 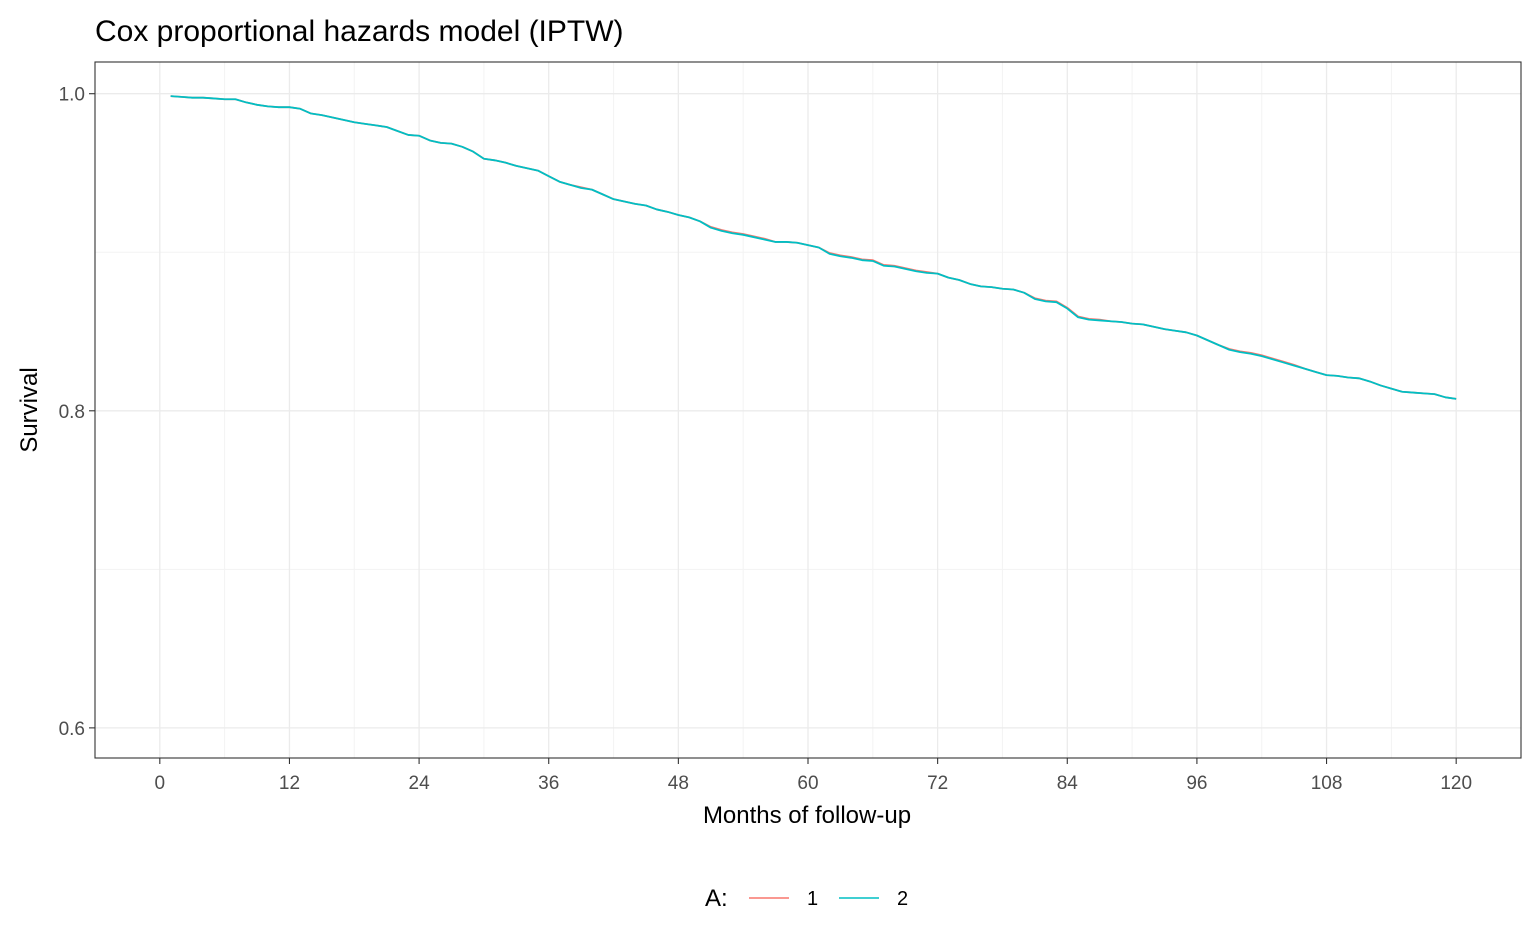 I want to click on x-tick-label: 108, so click(x=1327, y=783).